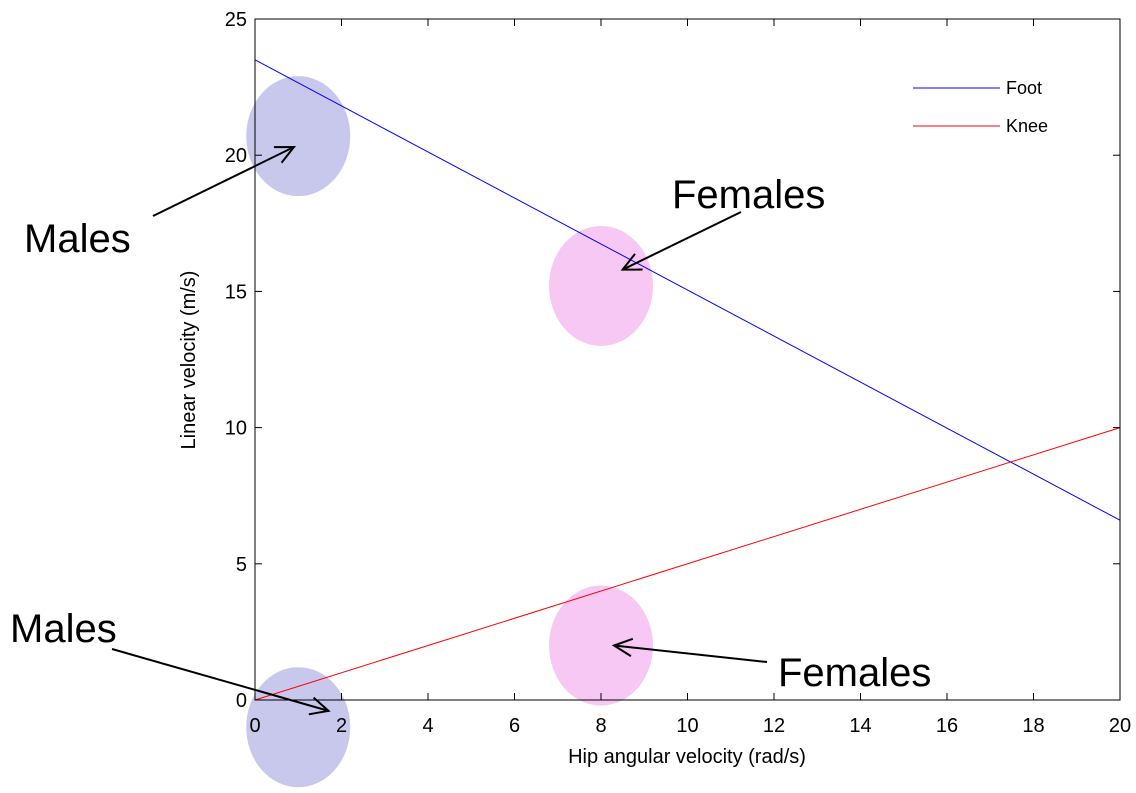  I want to click on annotation-label-1: Females, so click(748, 195).